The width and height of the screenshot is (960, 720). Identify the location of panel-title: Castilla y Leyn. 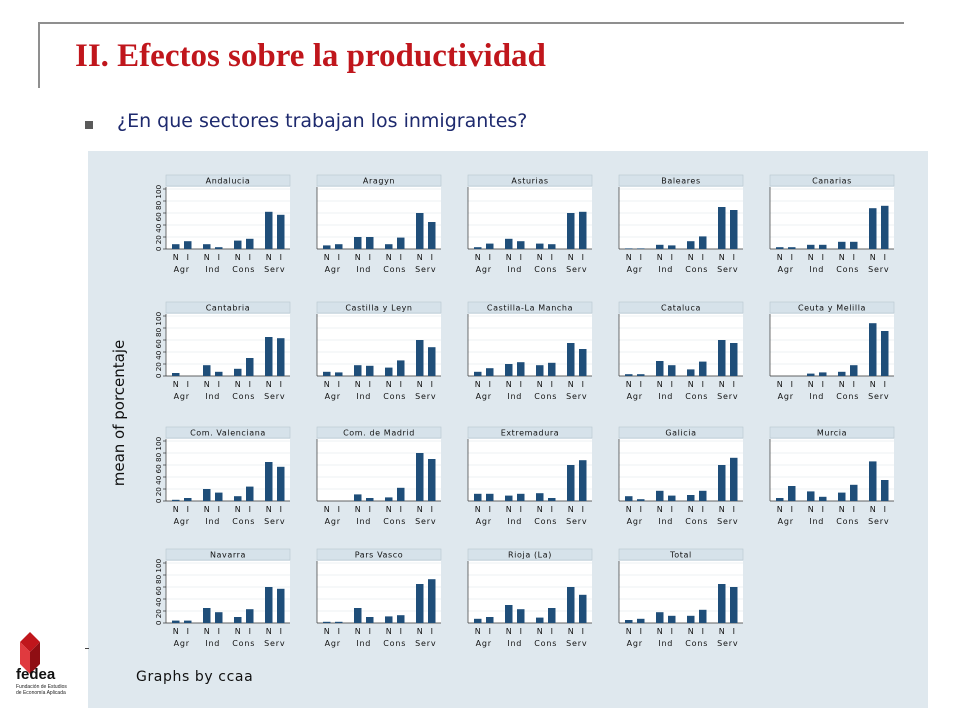
(378, 308).